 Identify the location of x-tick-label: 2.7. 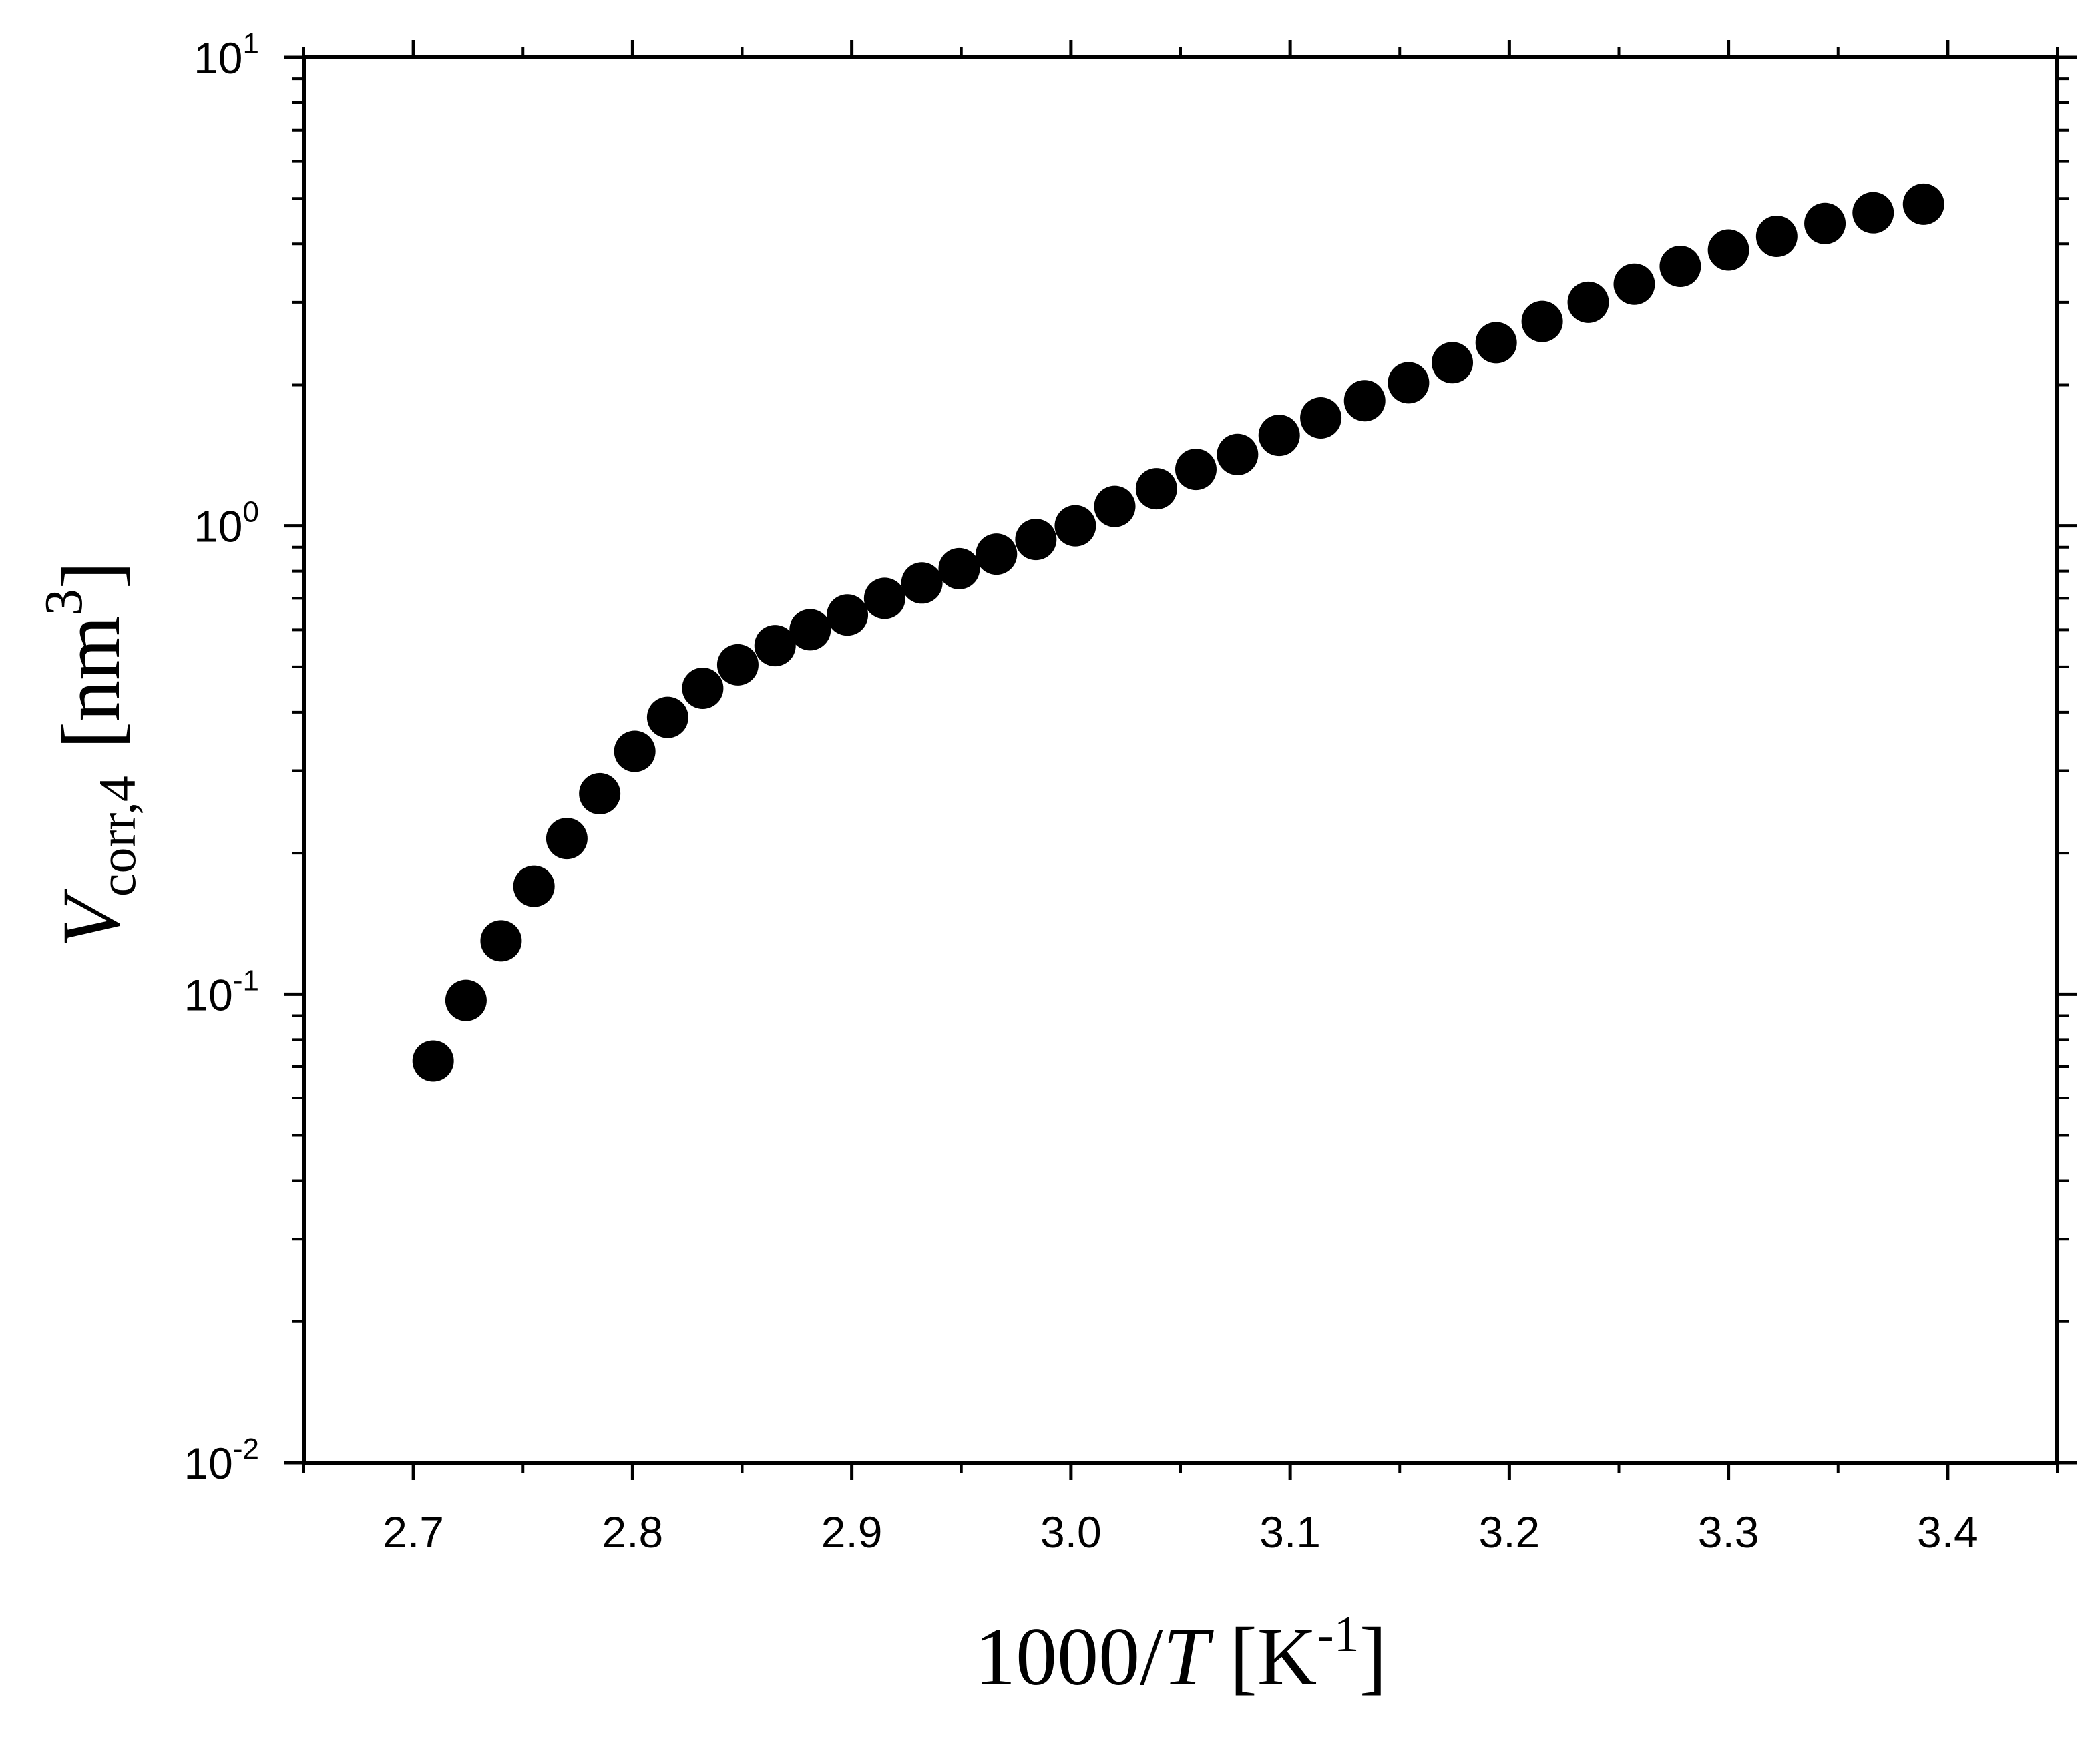
(413, 1532).